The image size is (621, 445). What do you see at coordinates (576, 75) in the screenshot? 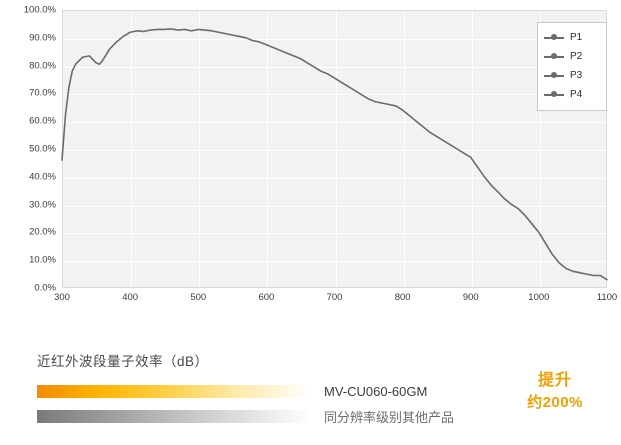
I see `legend-label: P3` at bounding box center [576, 75].